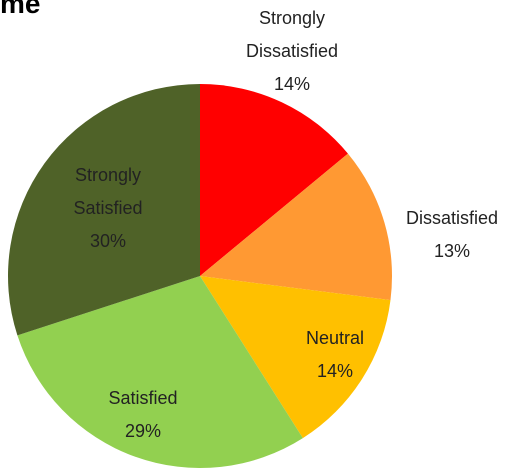  Describe the element at coordinates (143, 415) in the screenshot. I see `slice-label: Satisfied 29%` at that location.